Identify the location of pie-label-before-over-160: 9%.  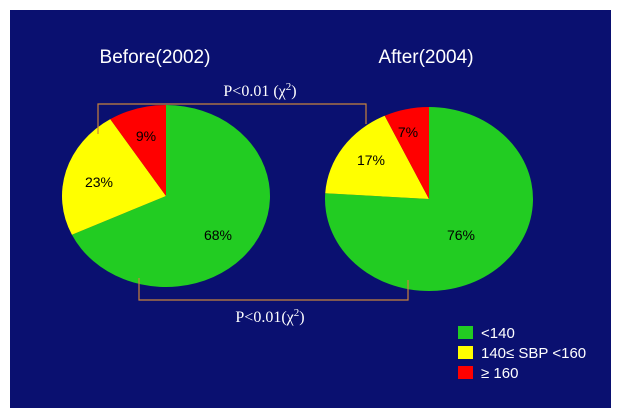
(146, 136).